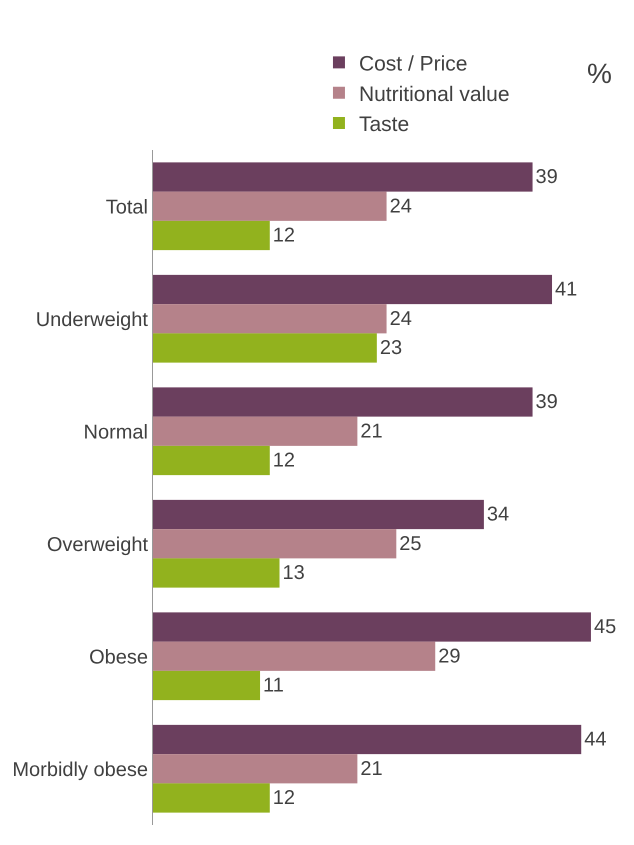 The image size is (634, 845). I want to click on y-tick-label: Underweight, so click(92, 319).